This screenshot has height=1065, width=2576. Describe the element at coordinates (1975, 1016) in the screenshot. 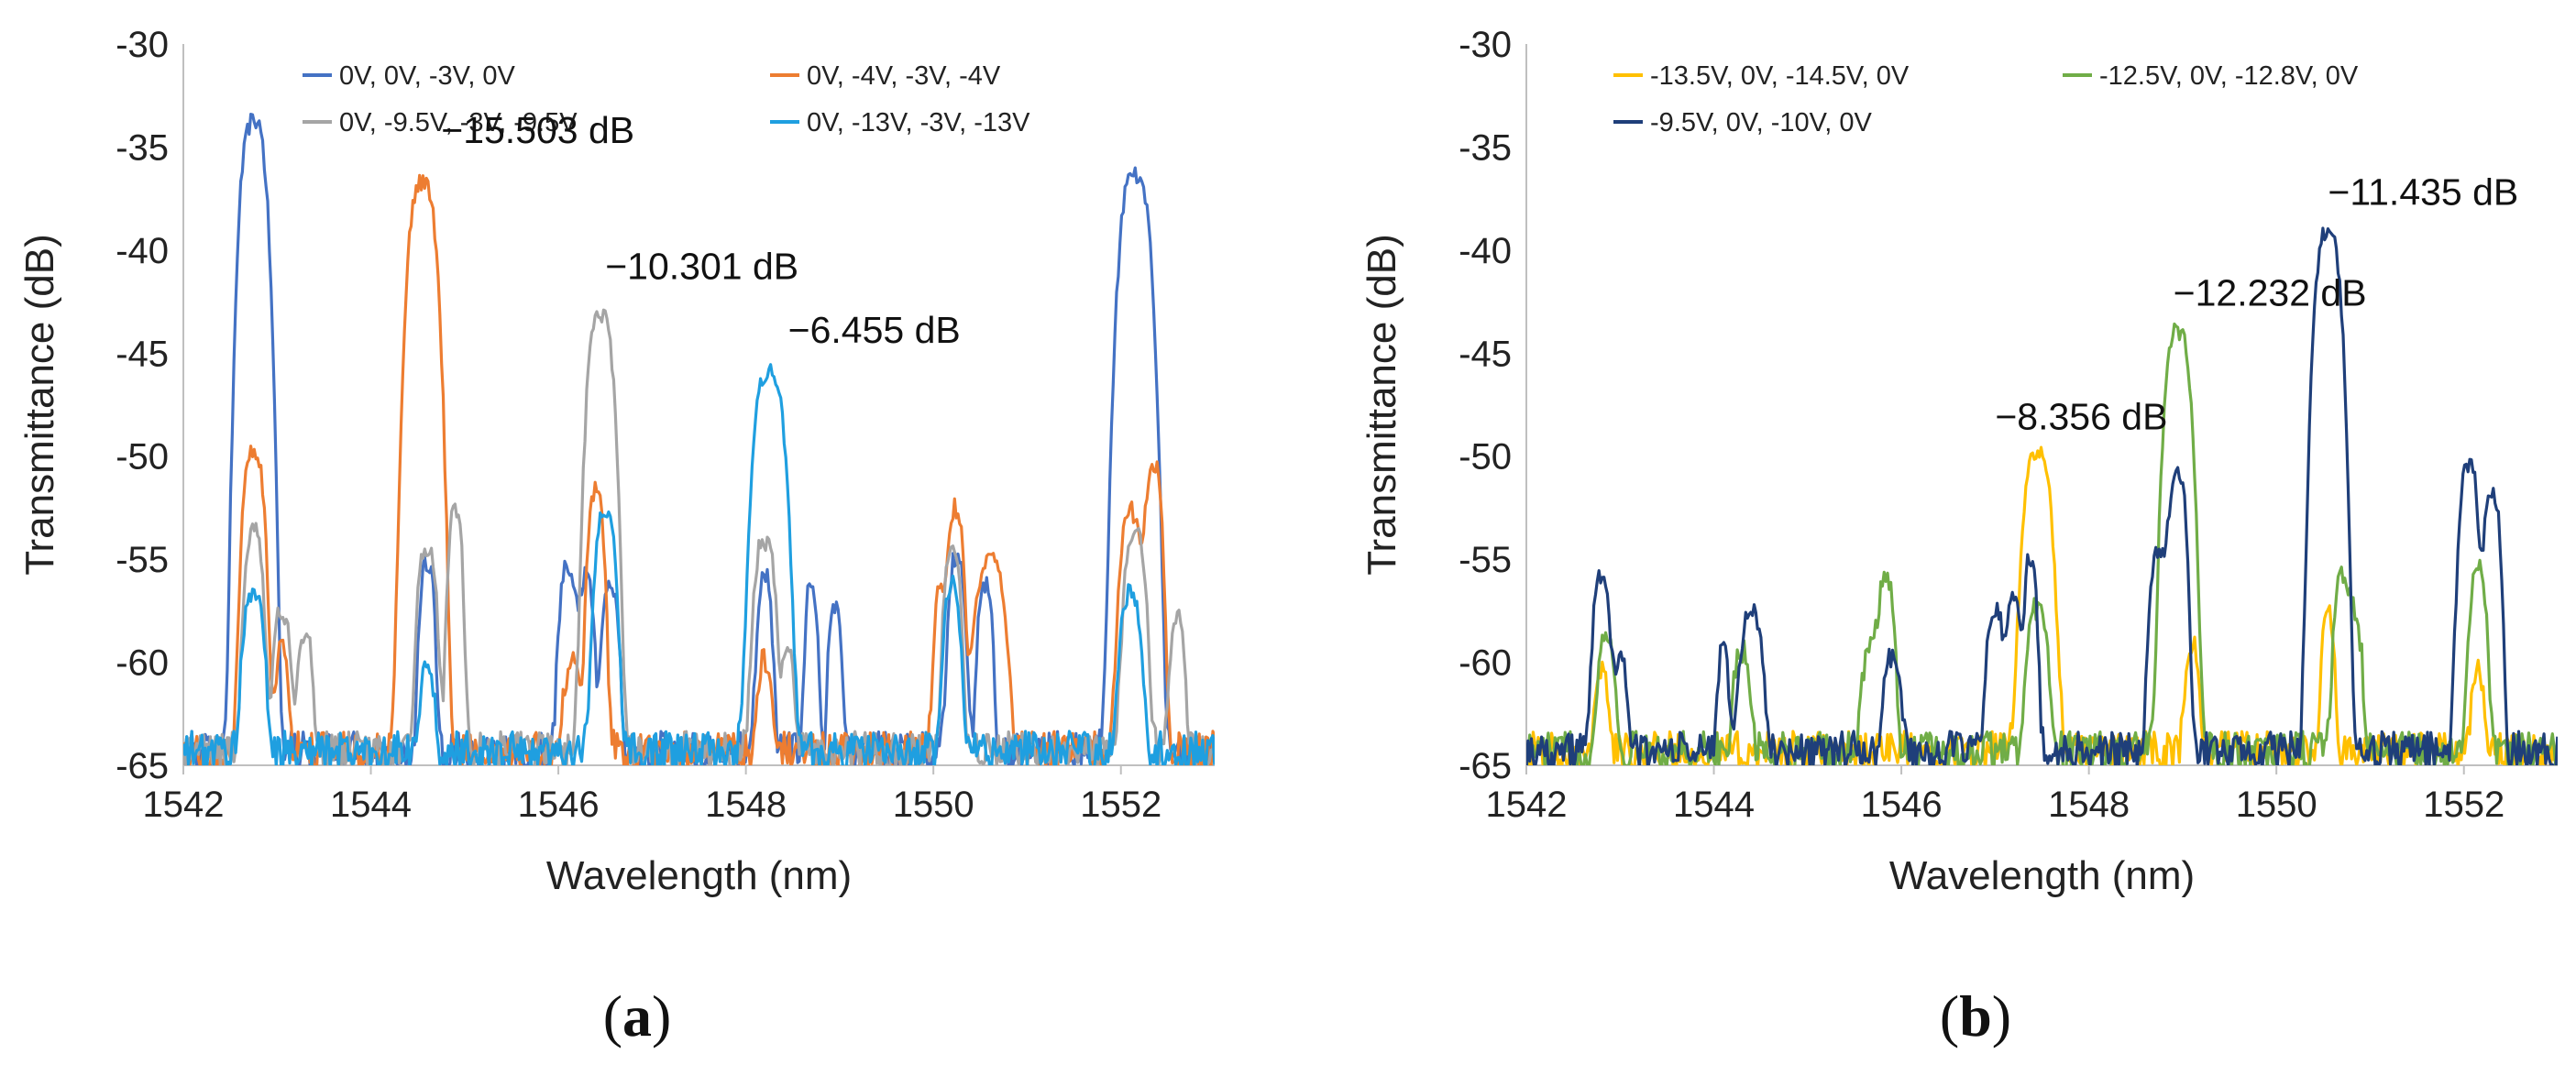

I see `panel-label-b: (b)` at that location.